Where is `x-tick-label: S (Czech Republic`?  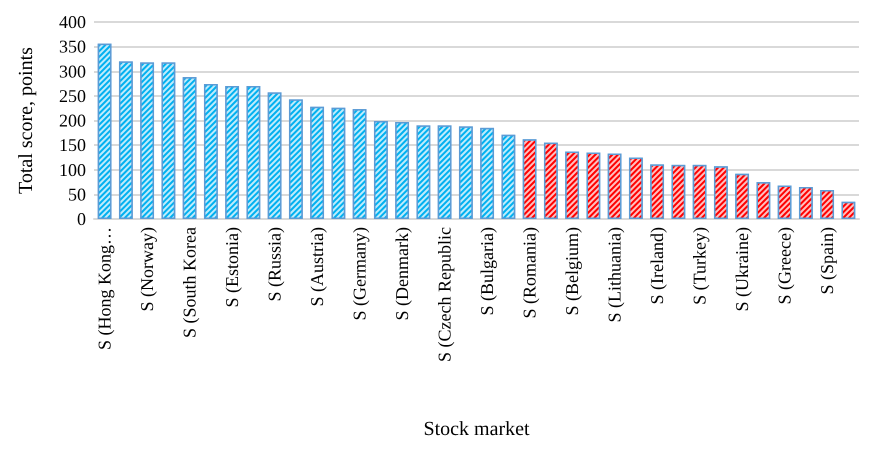 x-tick-label: S (Czech Republic is located at coordinates (444, 294).